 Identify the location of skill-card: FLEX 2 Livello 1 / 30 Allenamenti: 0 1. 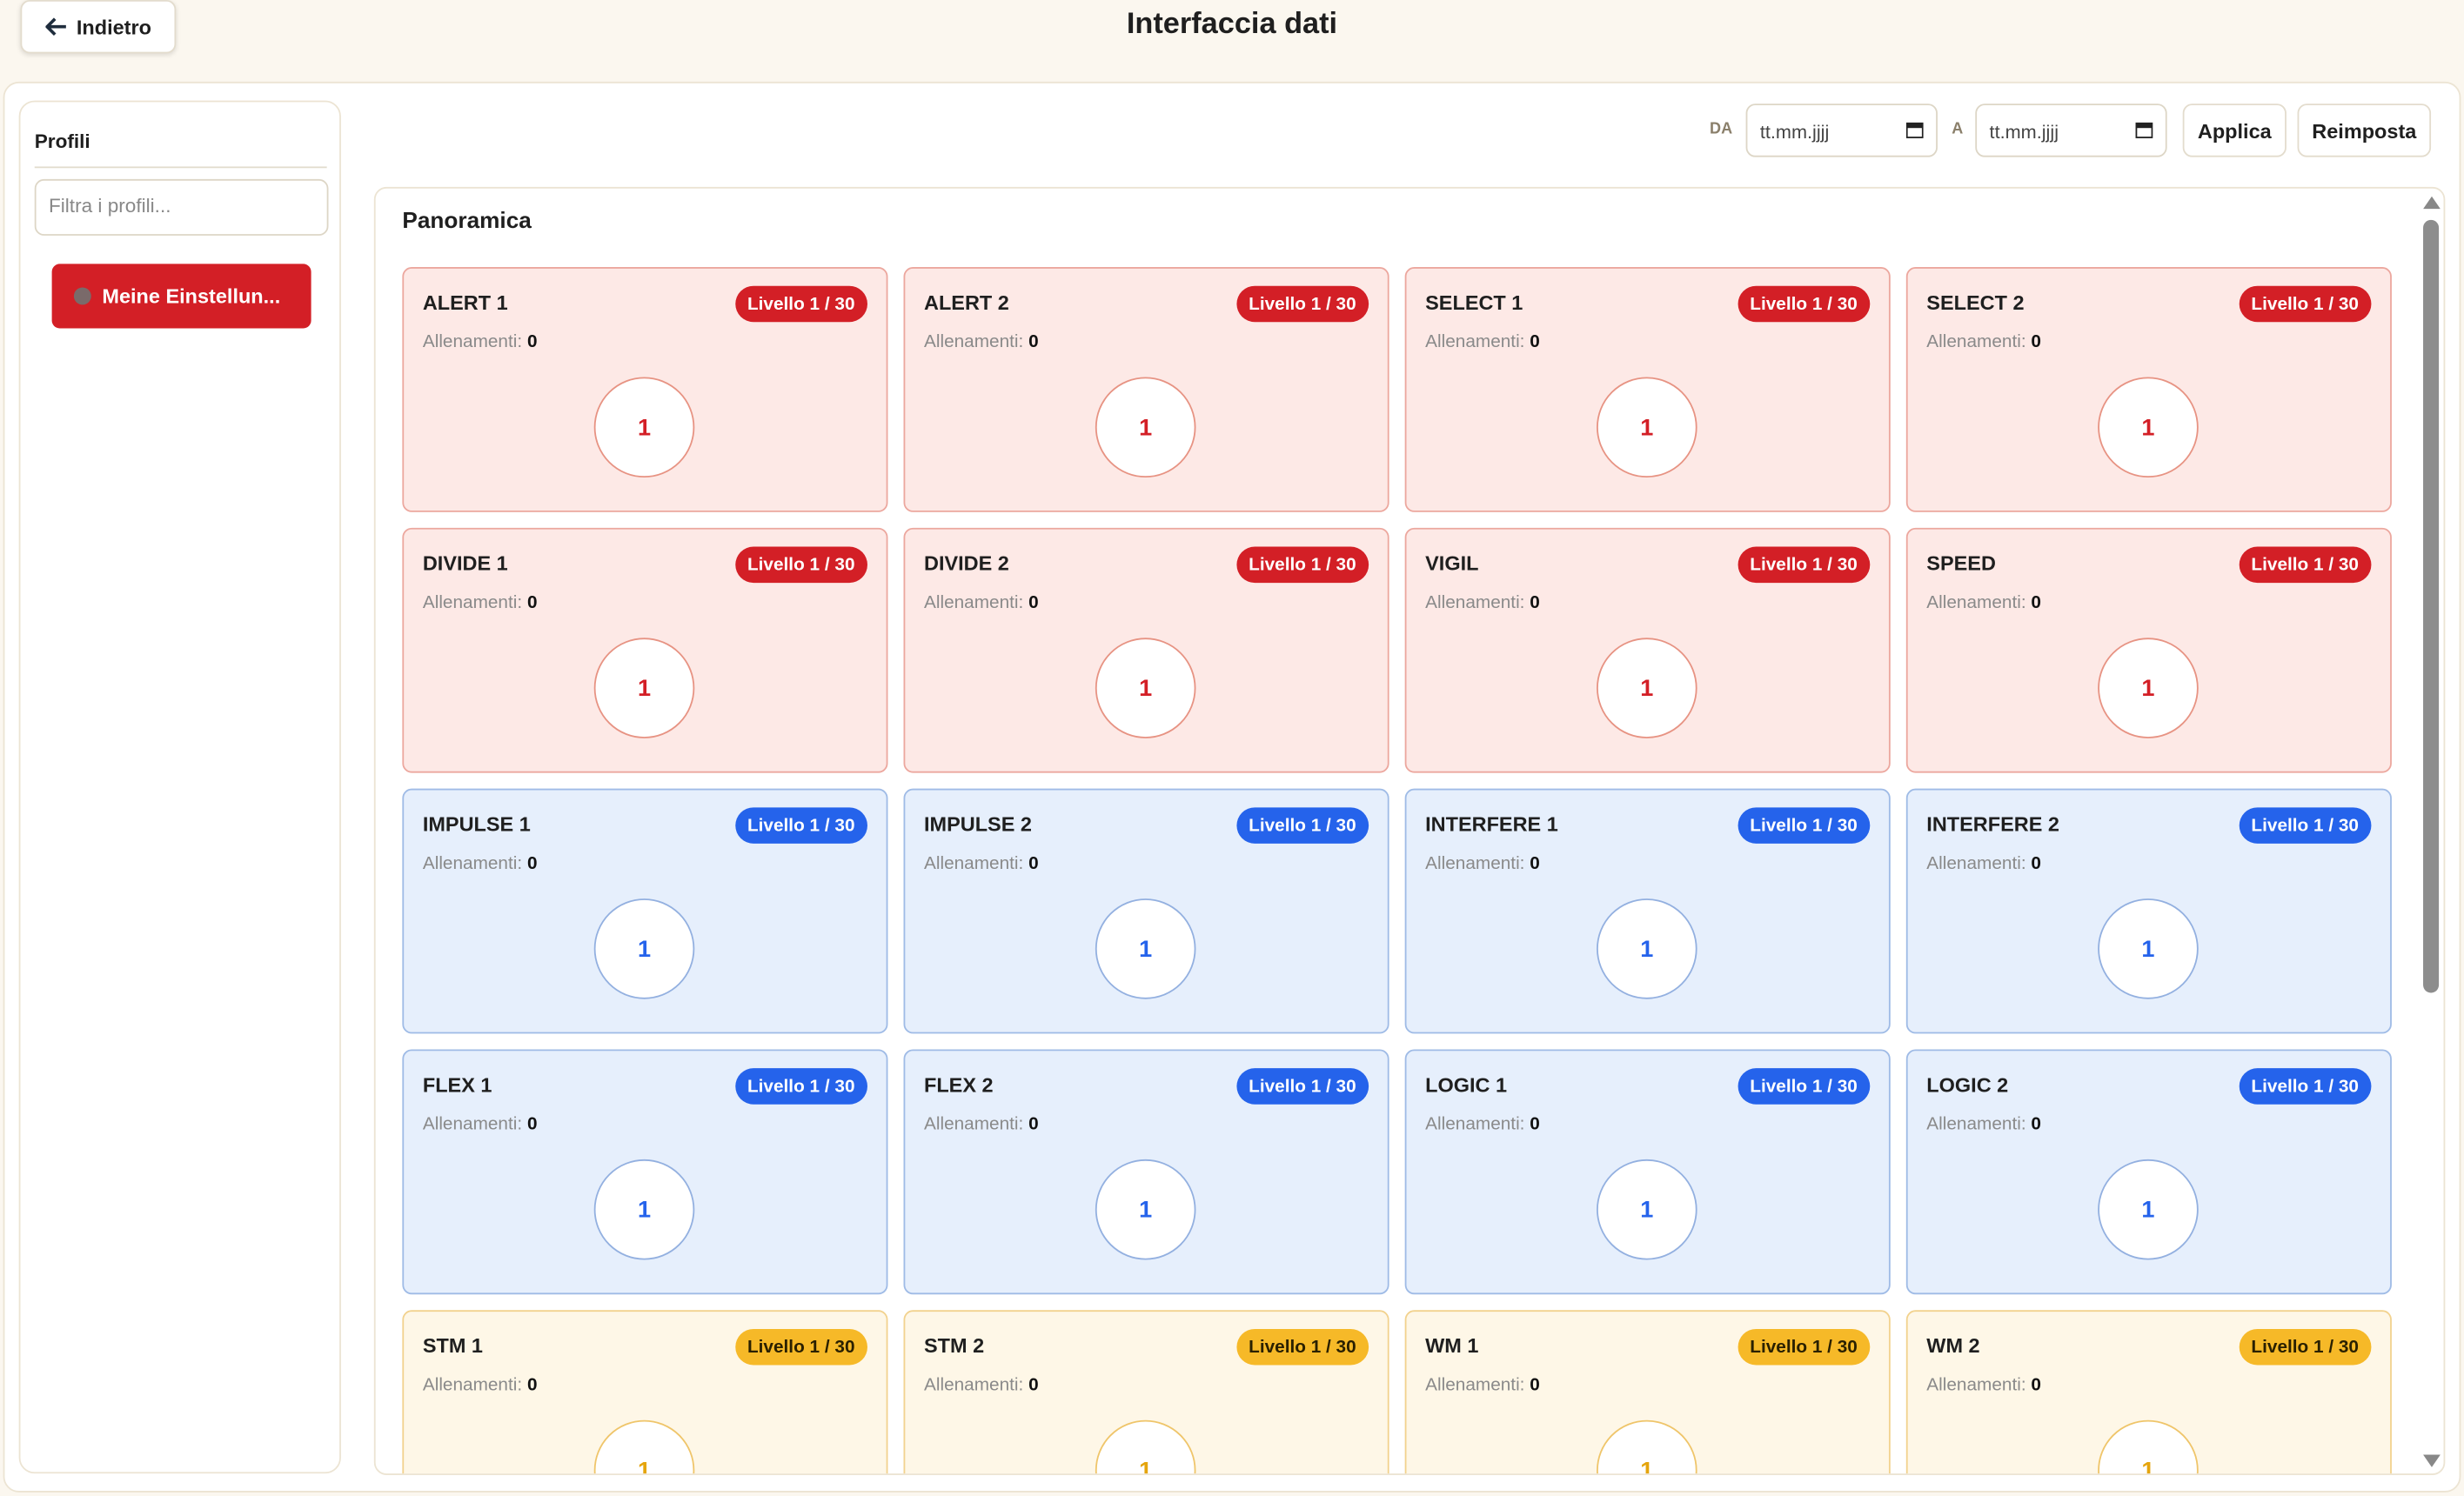
(1146, 1172).